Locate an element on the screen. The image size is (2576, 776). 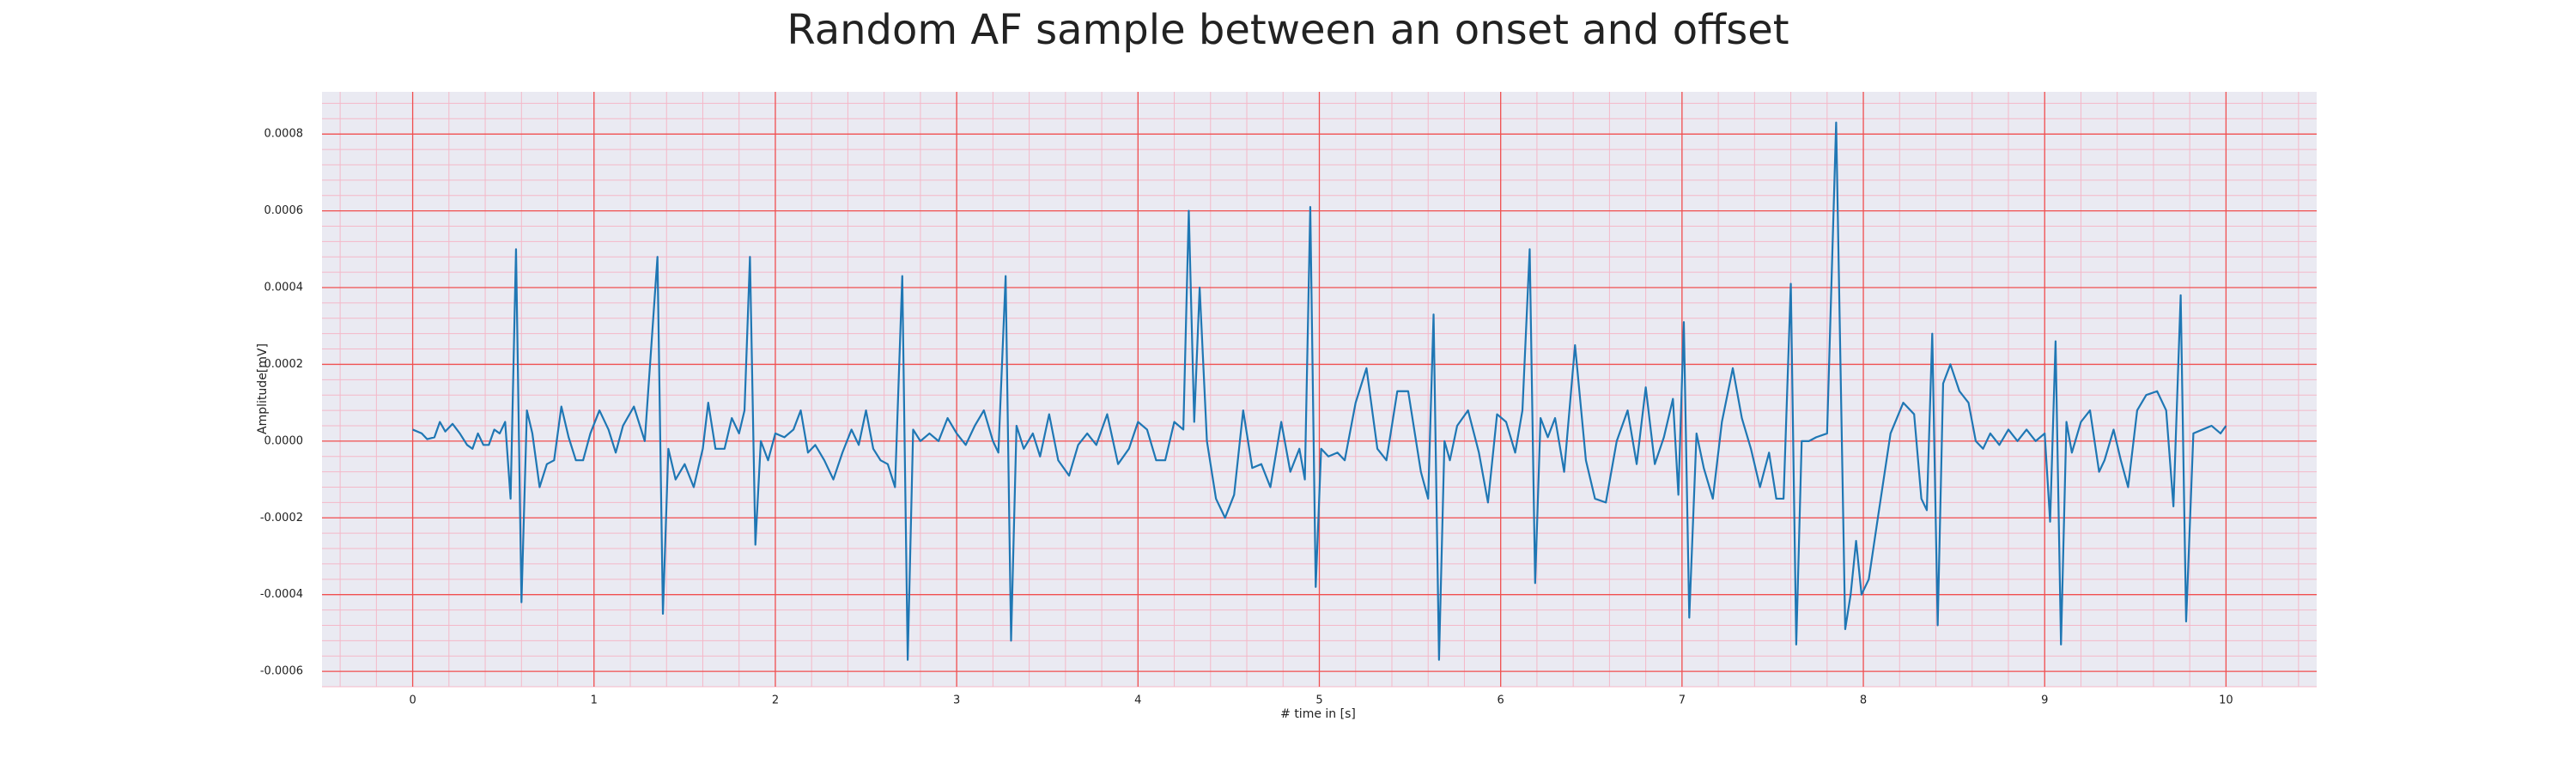
x-tick-label: 0 is located at coordinates (412, 701).